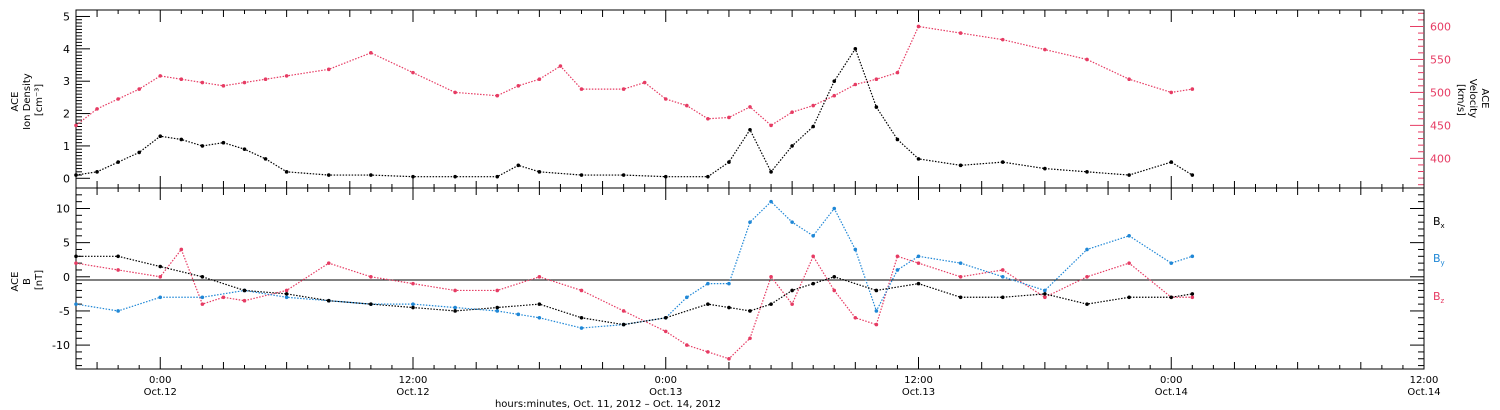 The height and width of the screenshot is (410, 1500). Describe the element at coordinates (160, 392) in the screenshot. I see `date-tick-label: Oct.12` at that location.